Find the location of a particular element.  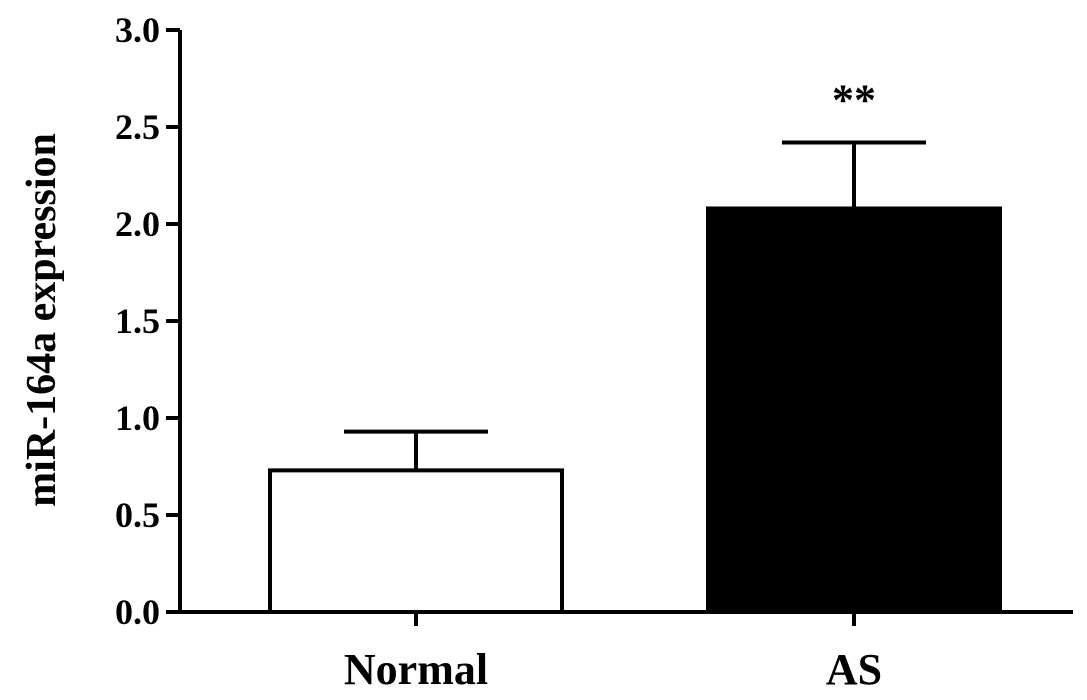

y-tick-label: 0.0 is located at coordinates (137, 612).